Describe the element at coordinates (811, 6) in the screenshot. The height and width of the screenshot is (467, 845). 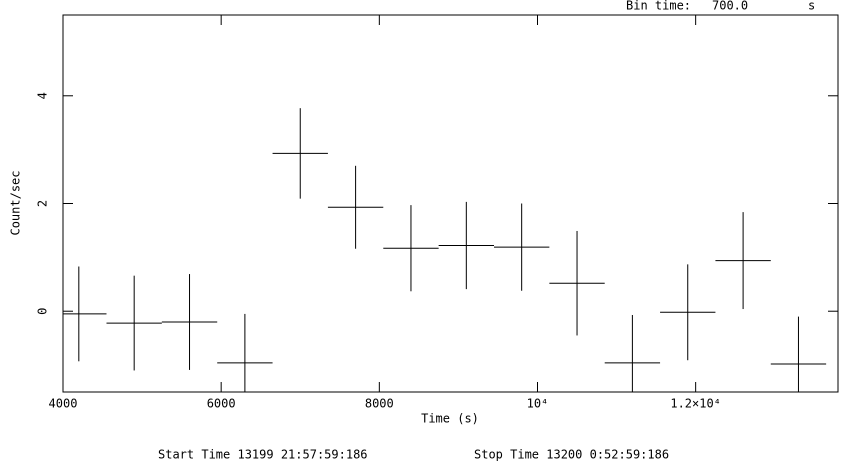
I see `bin-time-unit: s` at that location.